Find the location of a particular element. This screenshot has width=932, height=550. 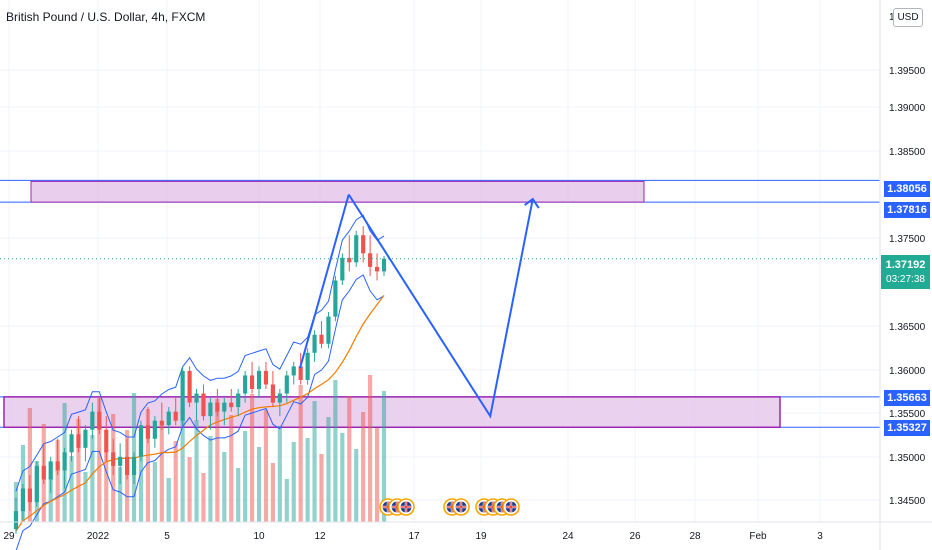

projection-drawing is located at coordinates (419, 306).